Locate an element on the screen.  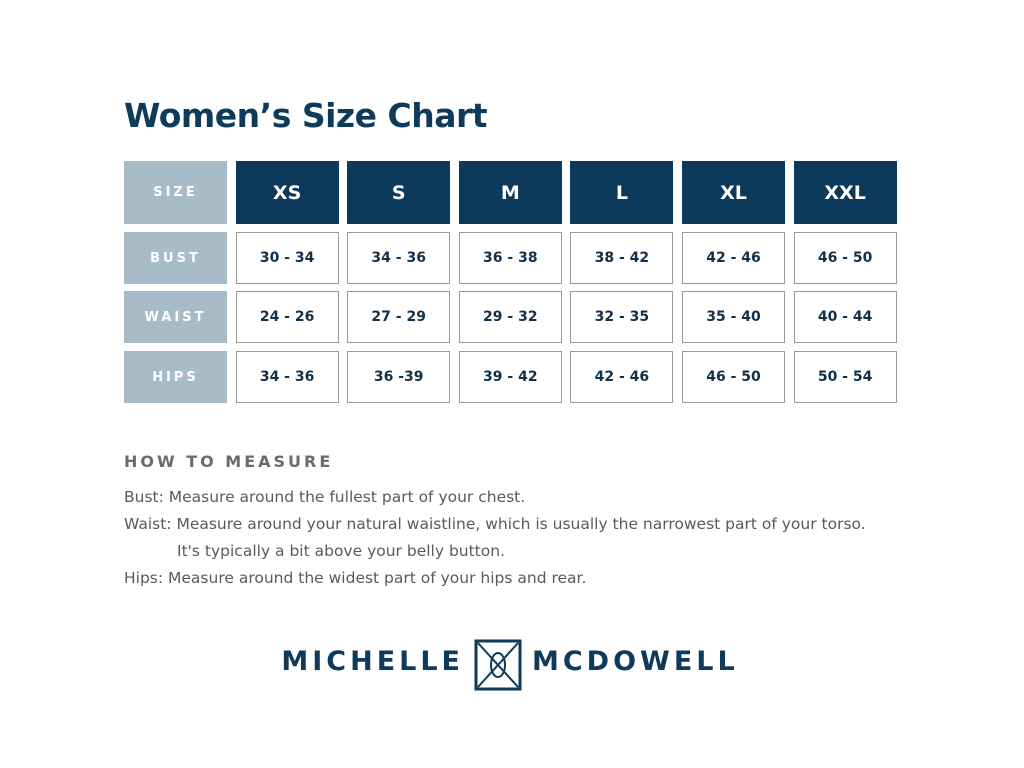
measure-cell: 35 - 40 is located at coordinates (733, 317).